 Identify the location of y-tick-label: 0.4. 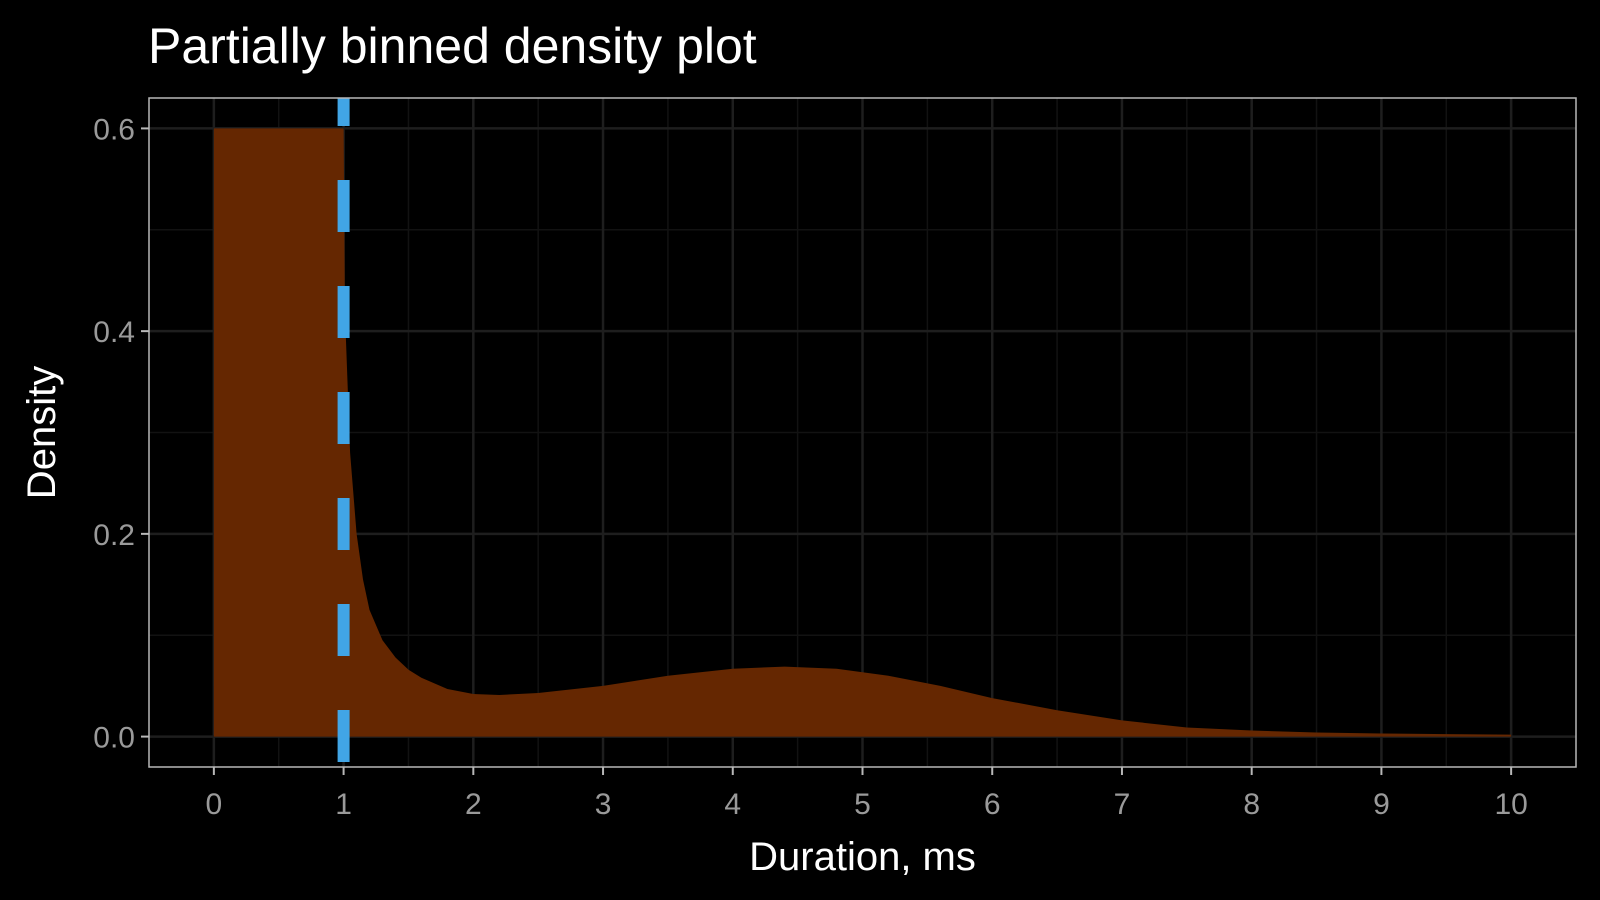
(114, 332).